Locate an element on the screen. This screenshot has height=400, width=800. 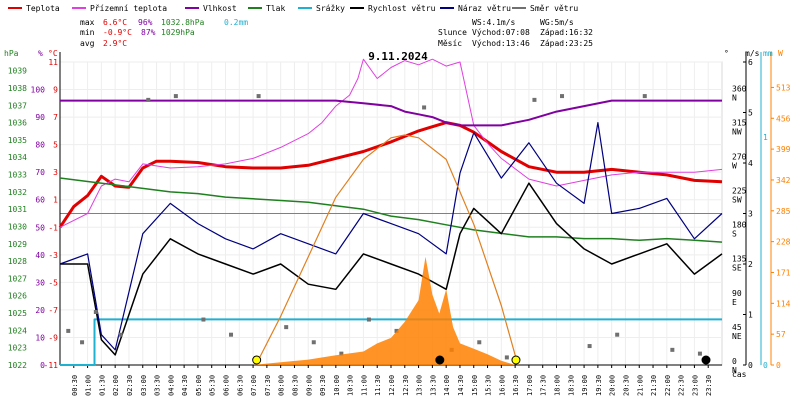
temperature-tick-label: -9 is located at coordinates (53, 337).